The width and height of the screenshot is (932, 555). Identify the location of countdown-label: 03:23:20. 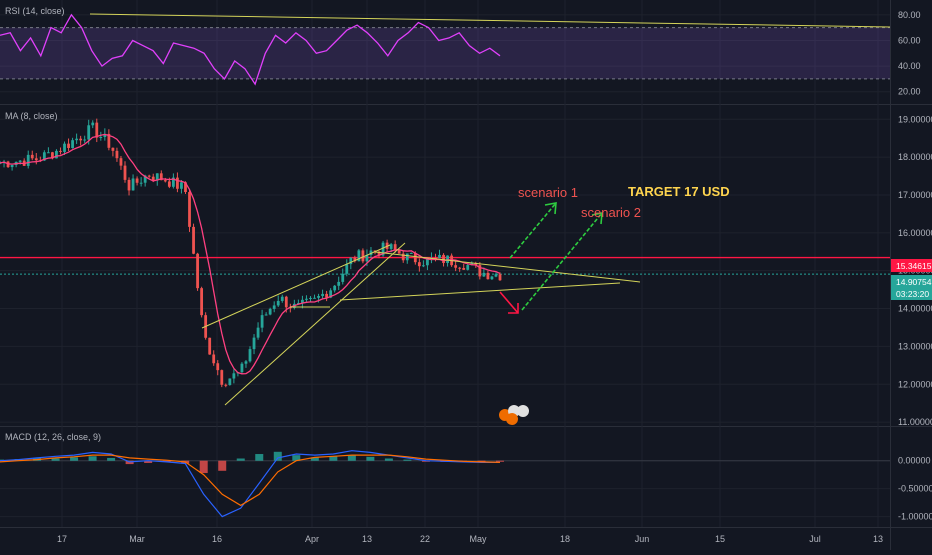
(912, 294).